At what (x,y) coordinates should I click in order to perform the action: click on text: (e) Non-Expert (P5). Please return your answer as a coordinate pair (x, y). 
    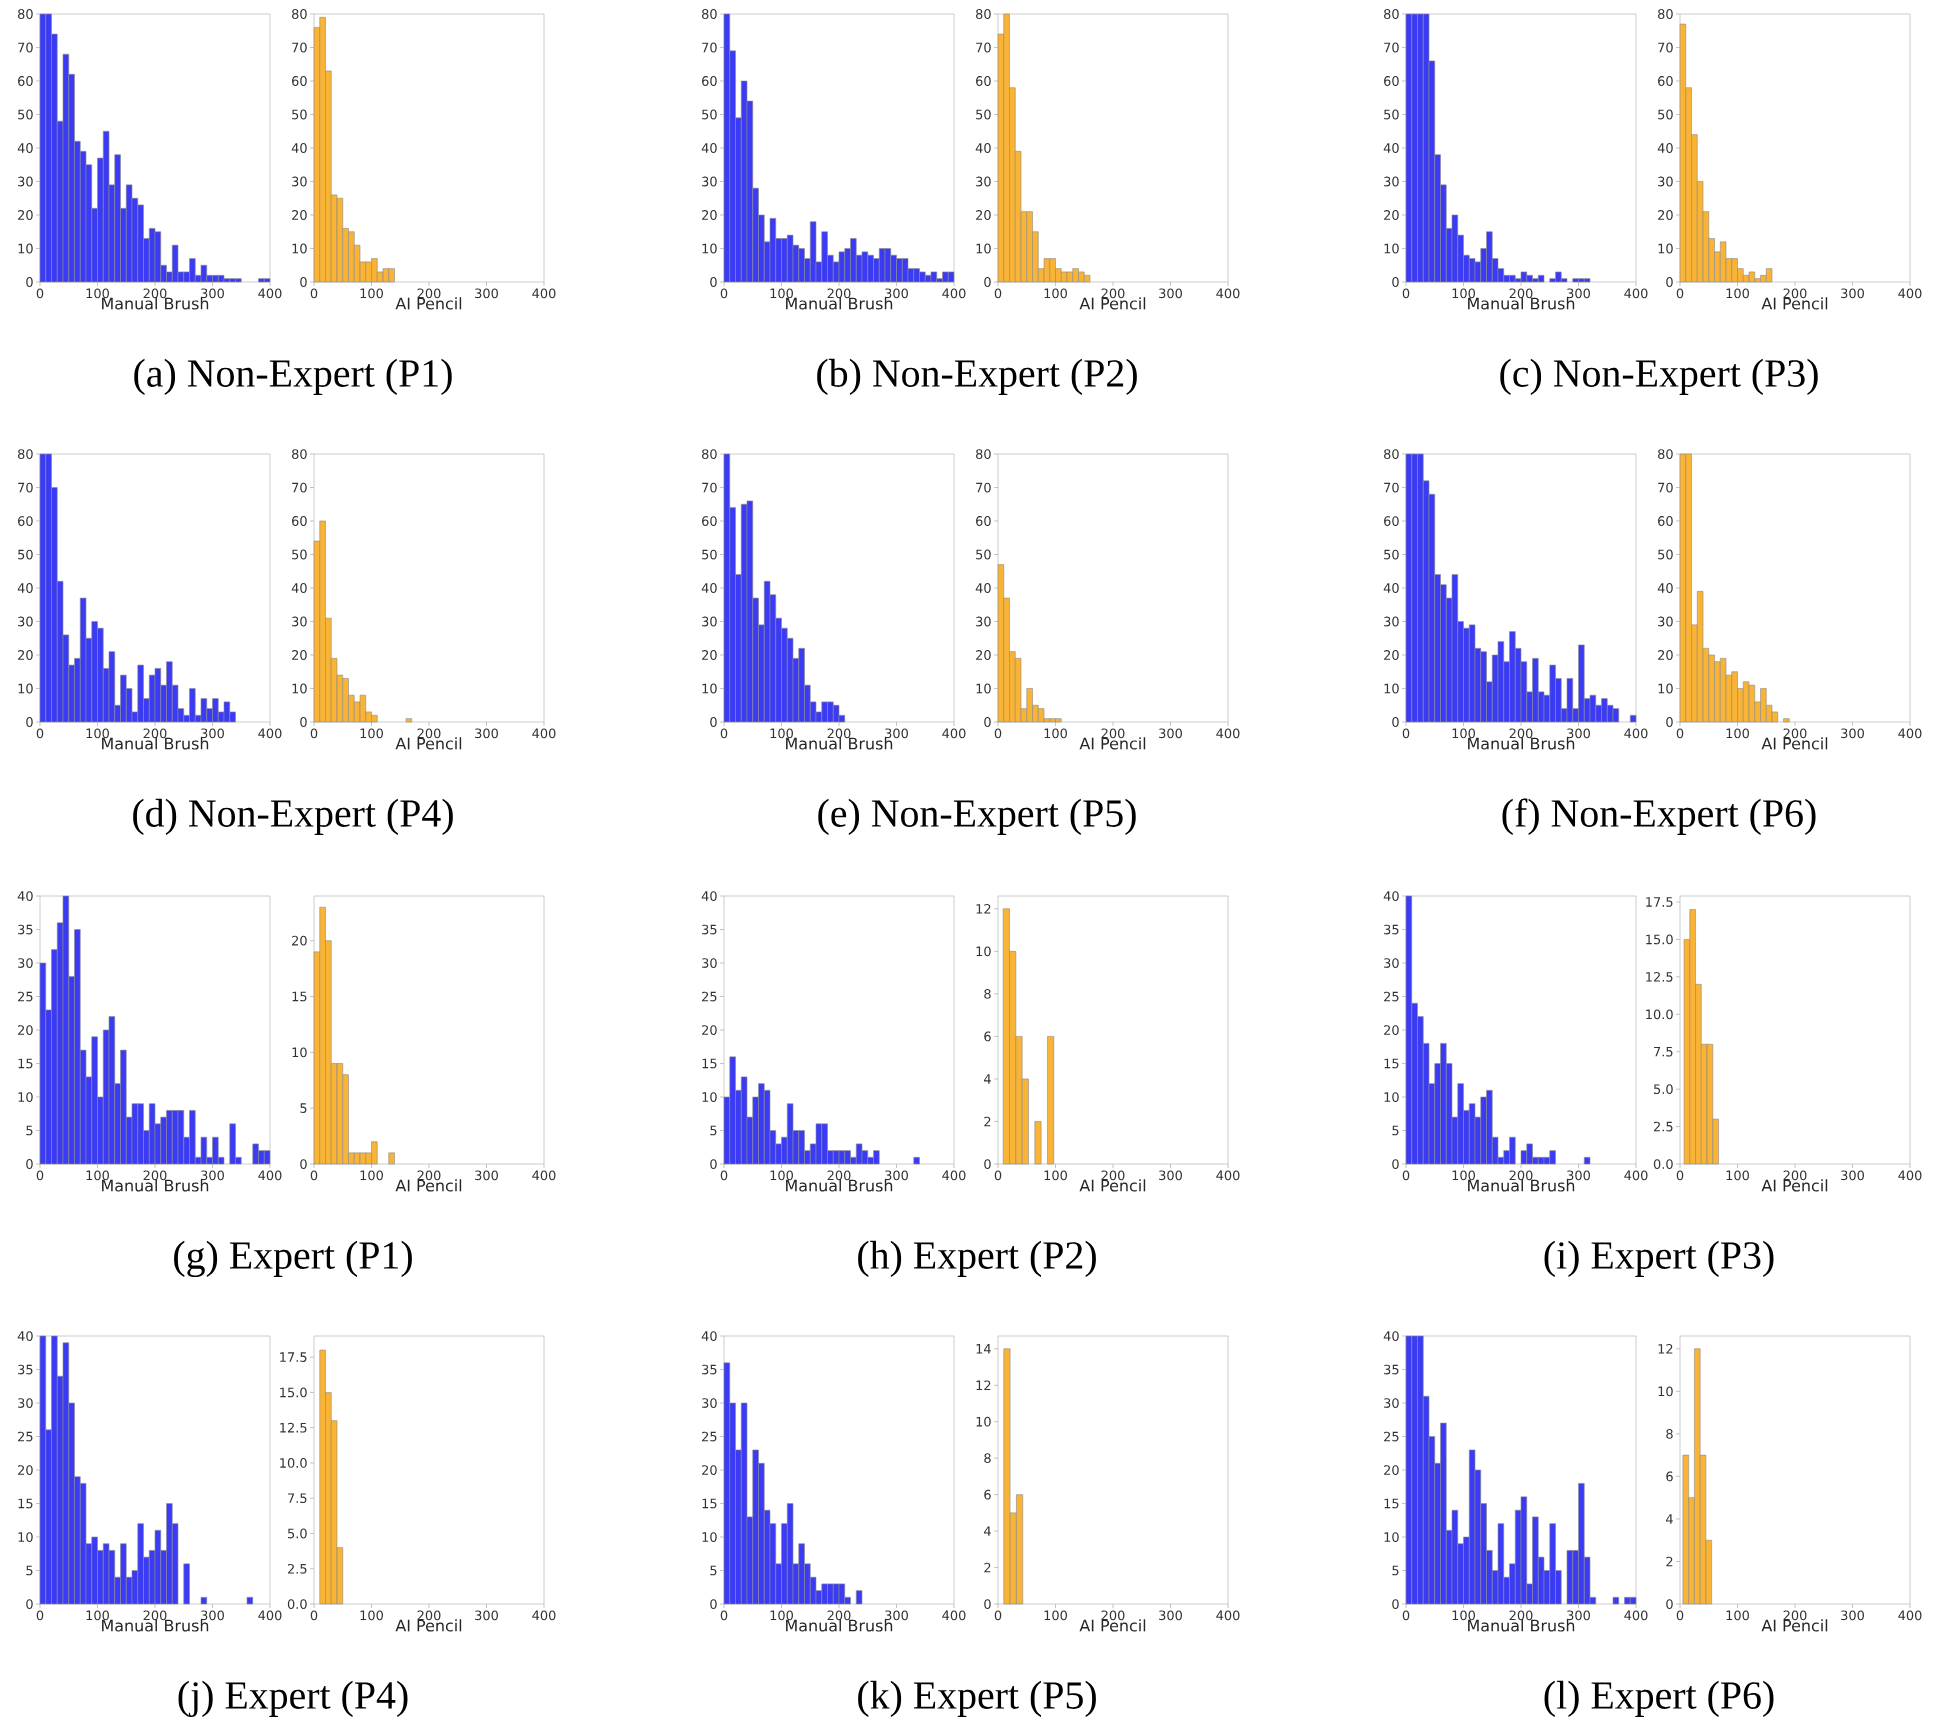
    Looking at the image, I should click on (977, 816).